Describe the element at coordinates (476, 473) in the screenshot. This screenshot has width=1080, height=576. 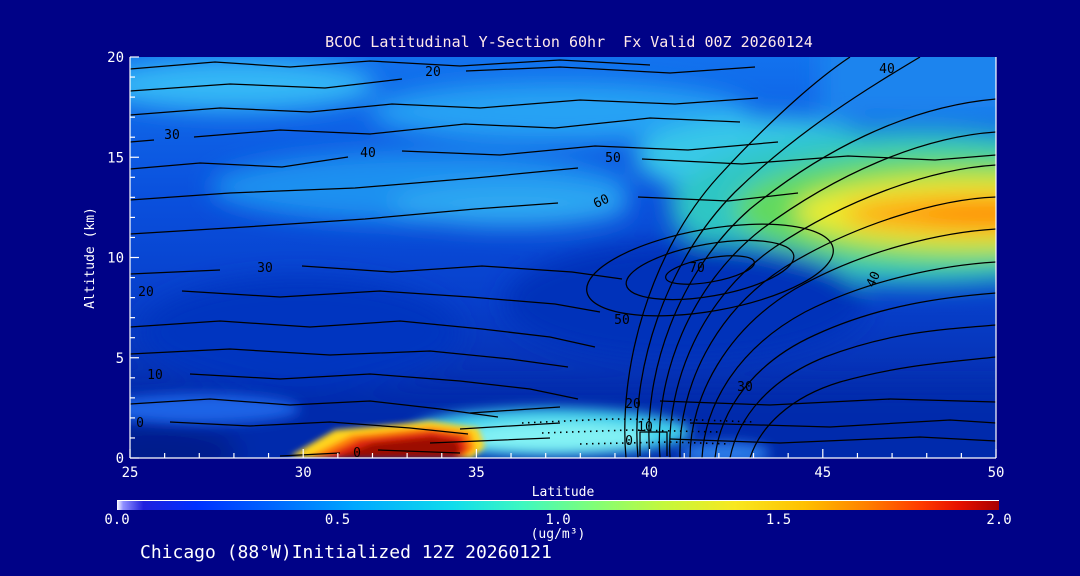
I see `x-tick-label: 35` at that location.